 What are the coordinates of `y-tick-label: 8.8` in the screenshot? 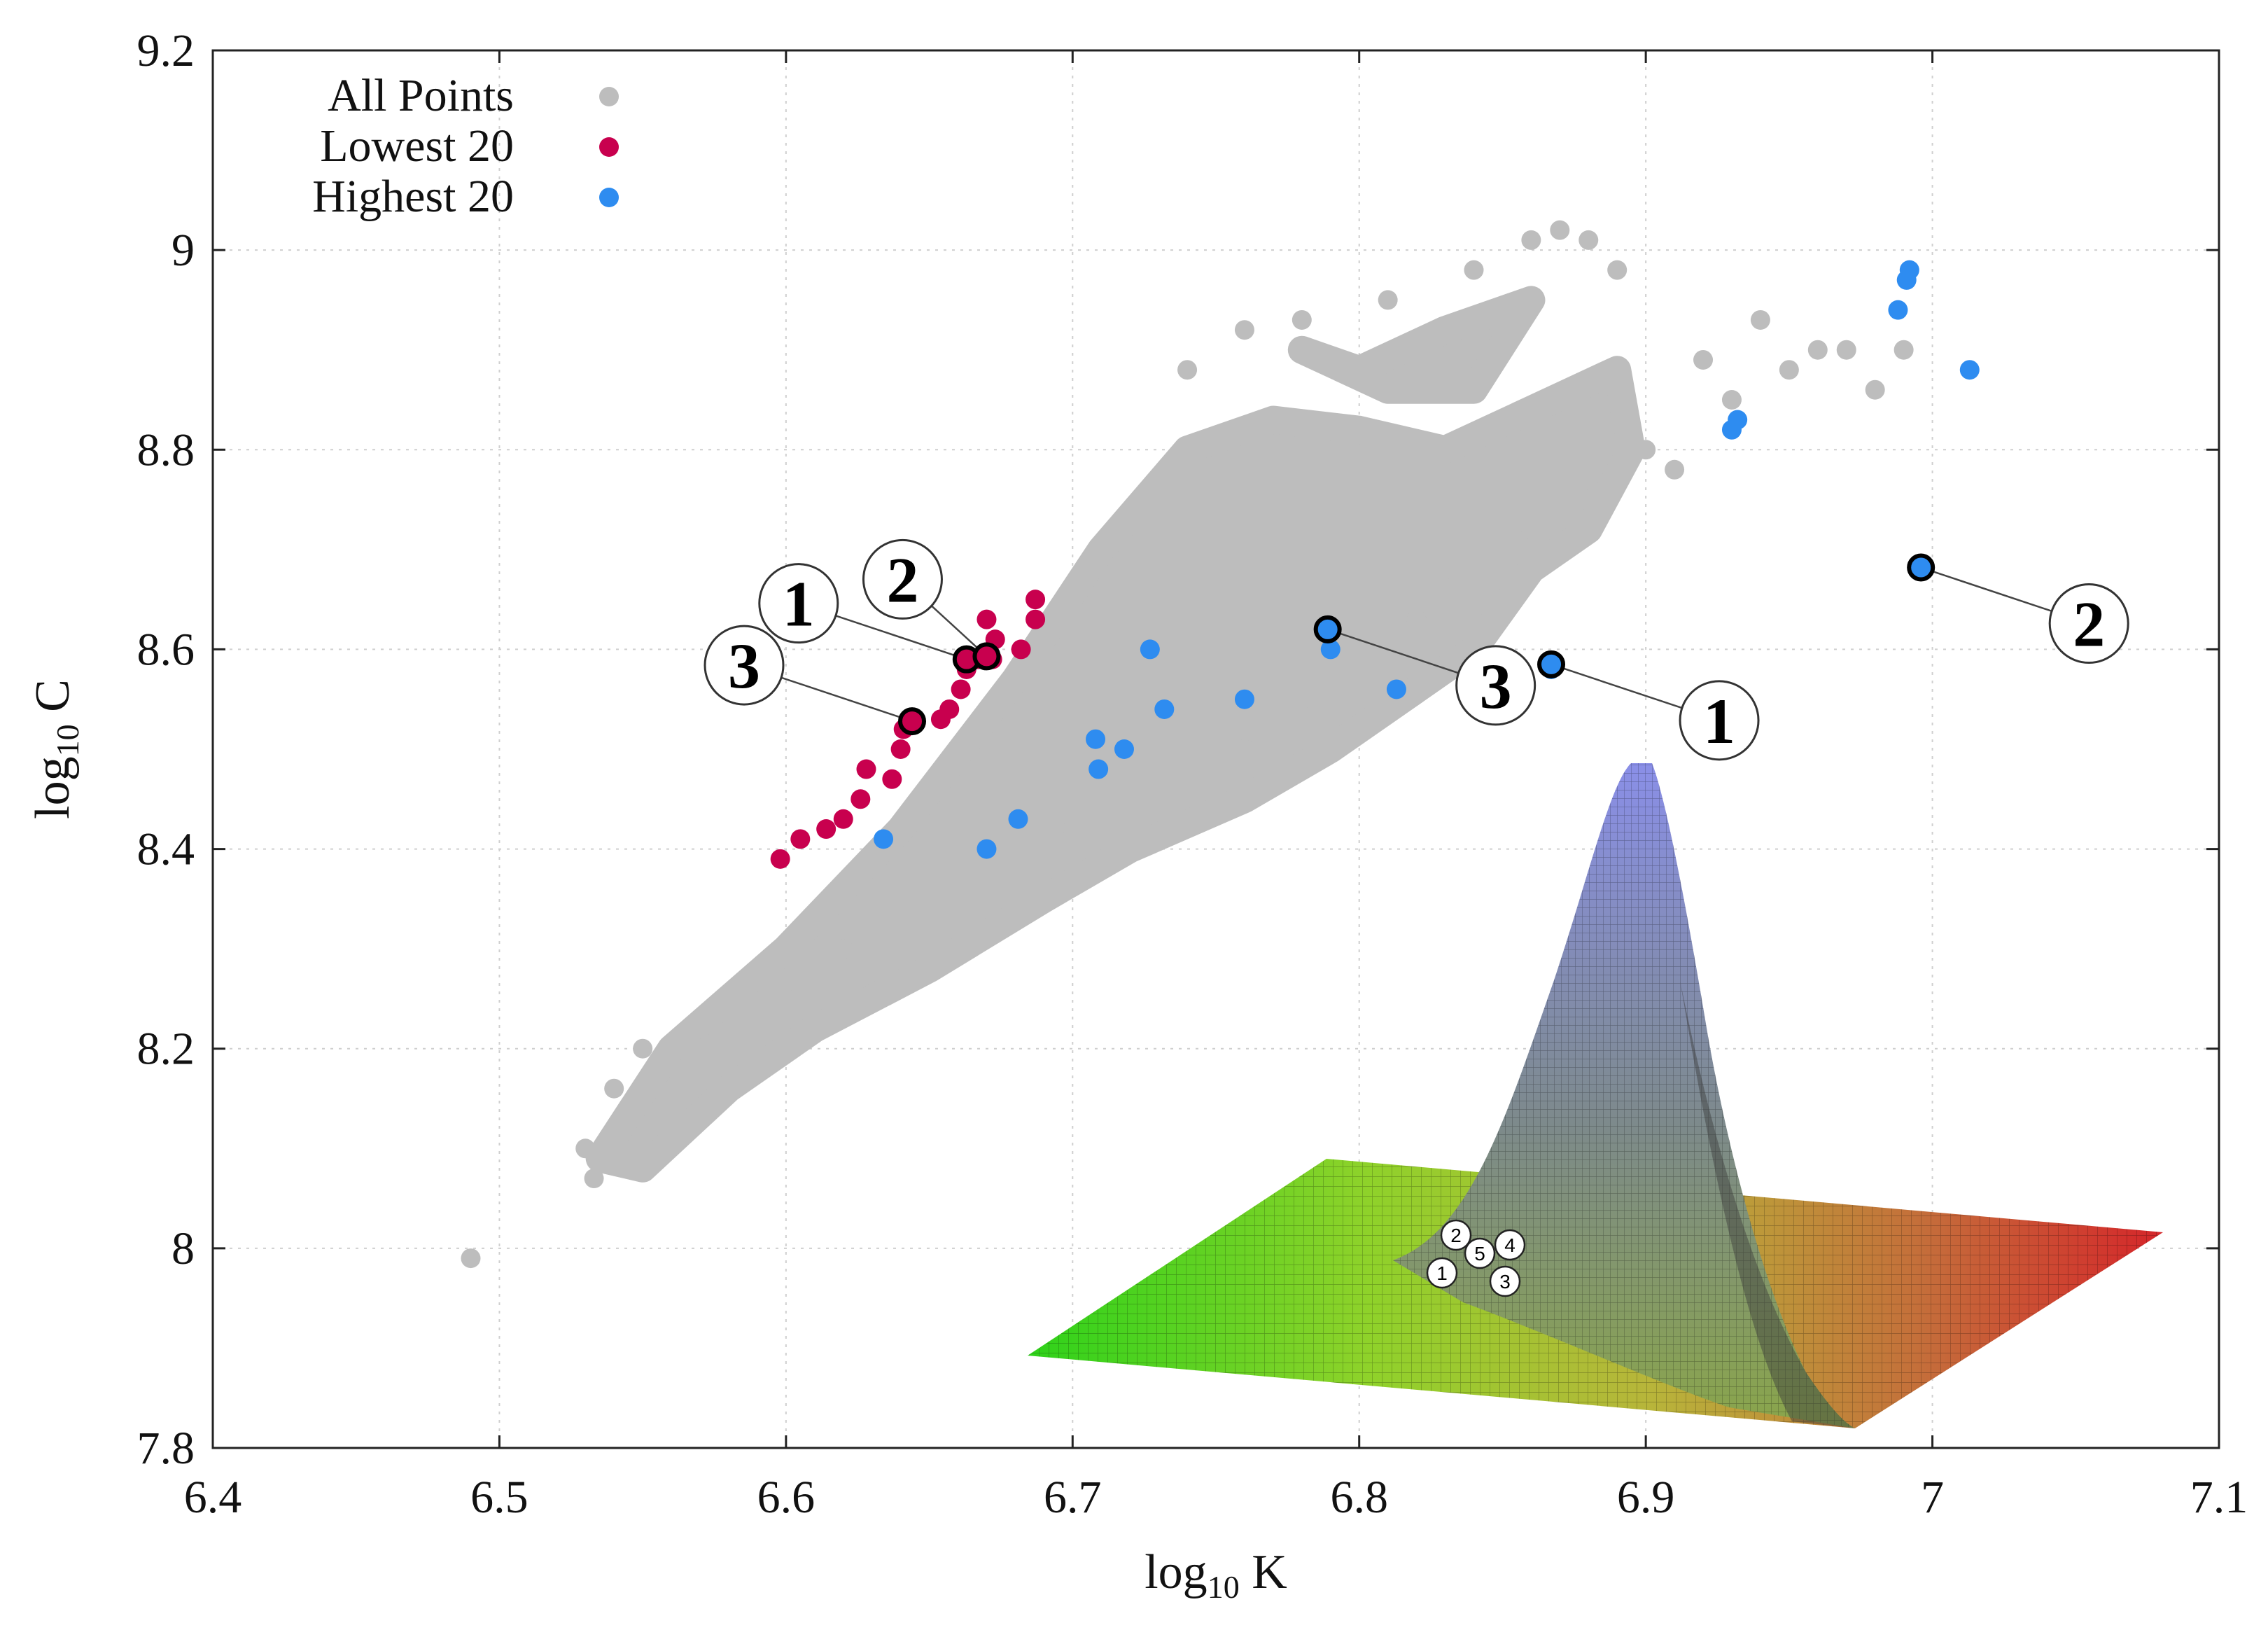 It's located at (166, 449).